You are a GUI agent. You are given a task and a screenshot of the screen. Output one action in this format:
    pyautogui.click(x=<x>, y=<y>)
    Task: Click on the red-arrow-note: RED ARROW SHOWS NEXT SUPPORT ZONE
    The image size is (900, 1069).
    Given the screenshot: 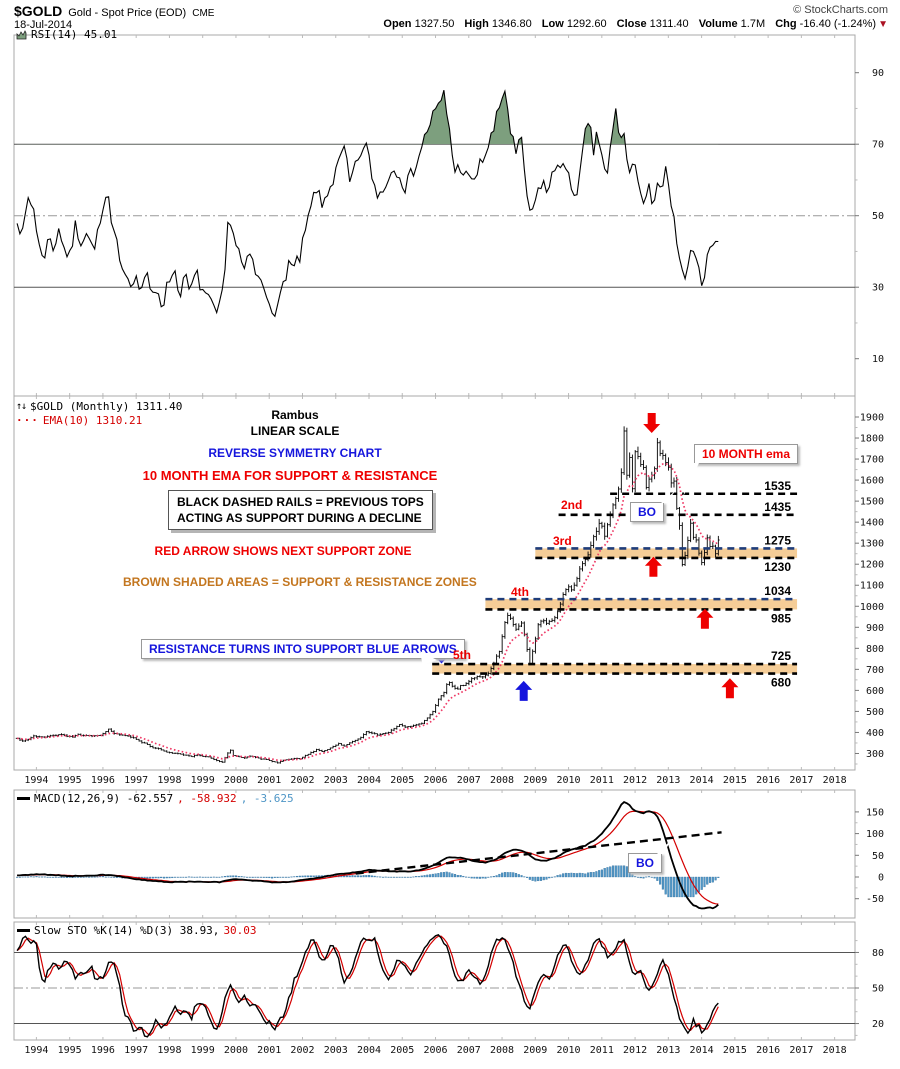 What is the action you would take?
    pyautogui.click(x=283, y=551)
    